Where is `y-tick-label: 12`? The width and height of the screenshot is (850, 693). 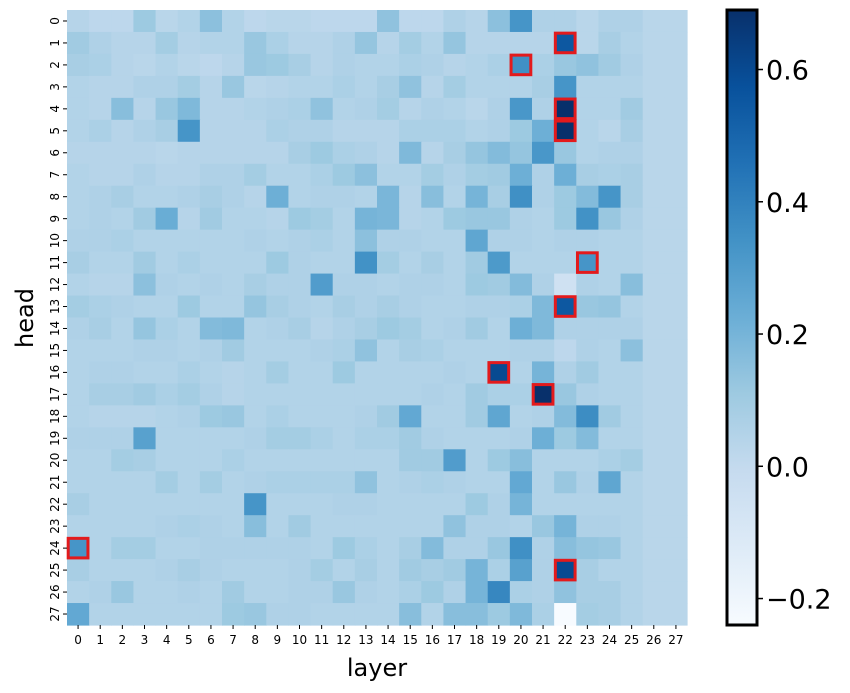 y-tick-label: 12 is located at coordinates (55, 284).